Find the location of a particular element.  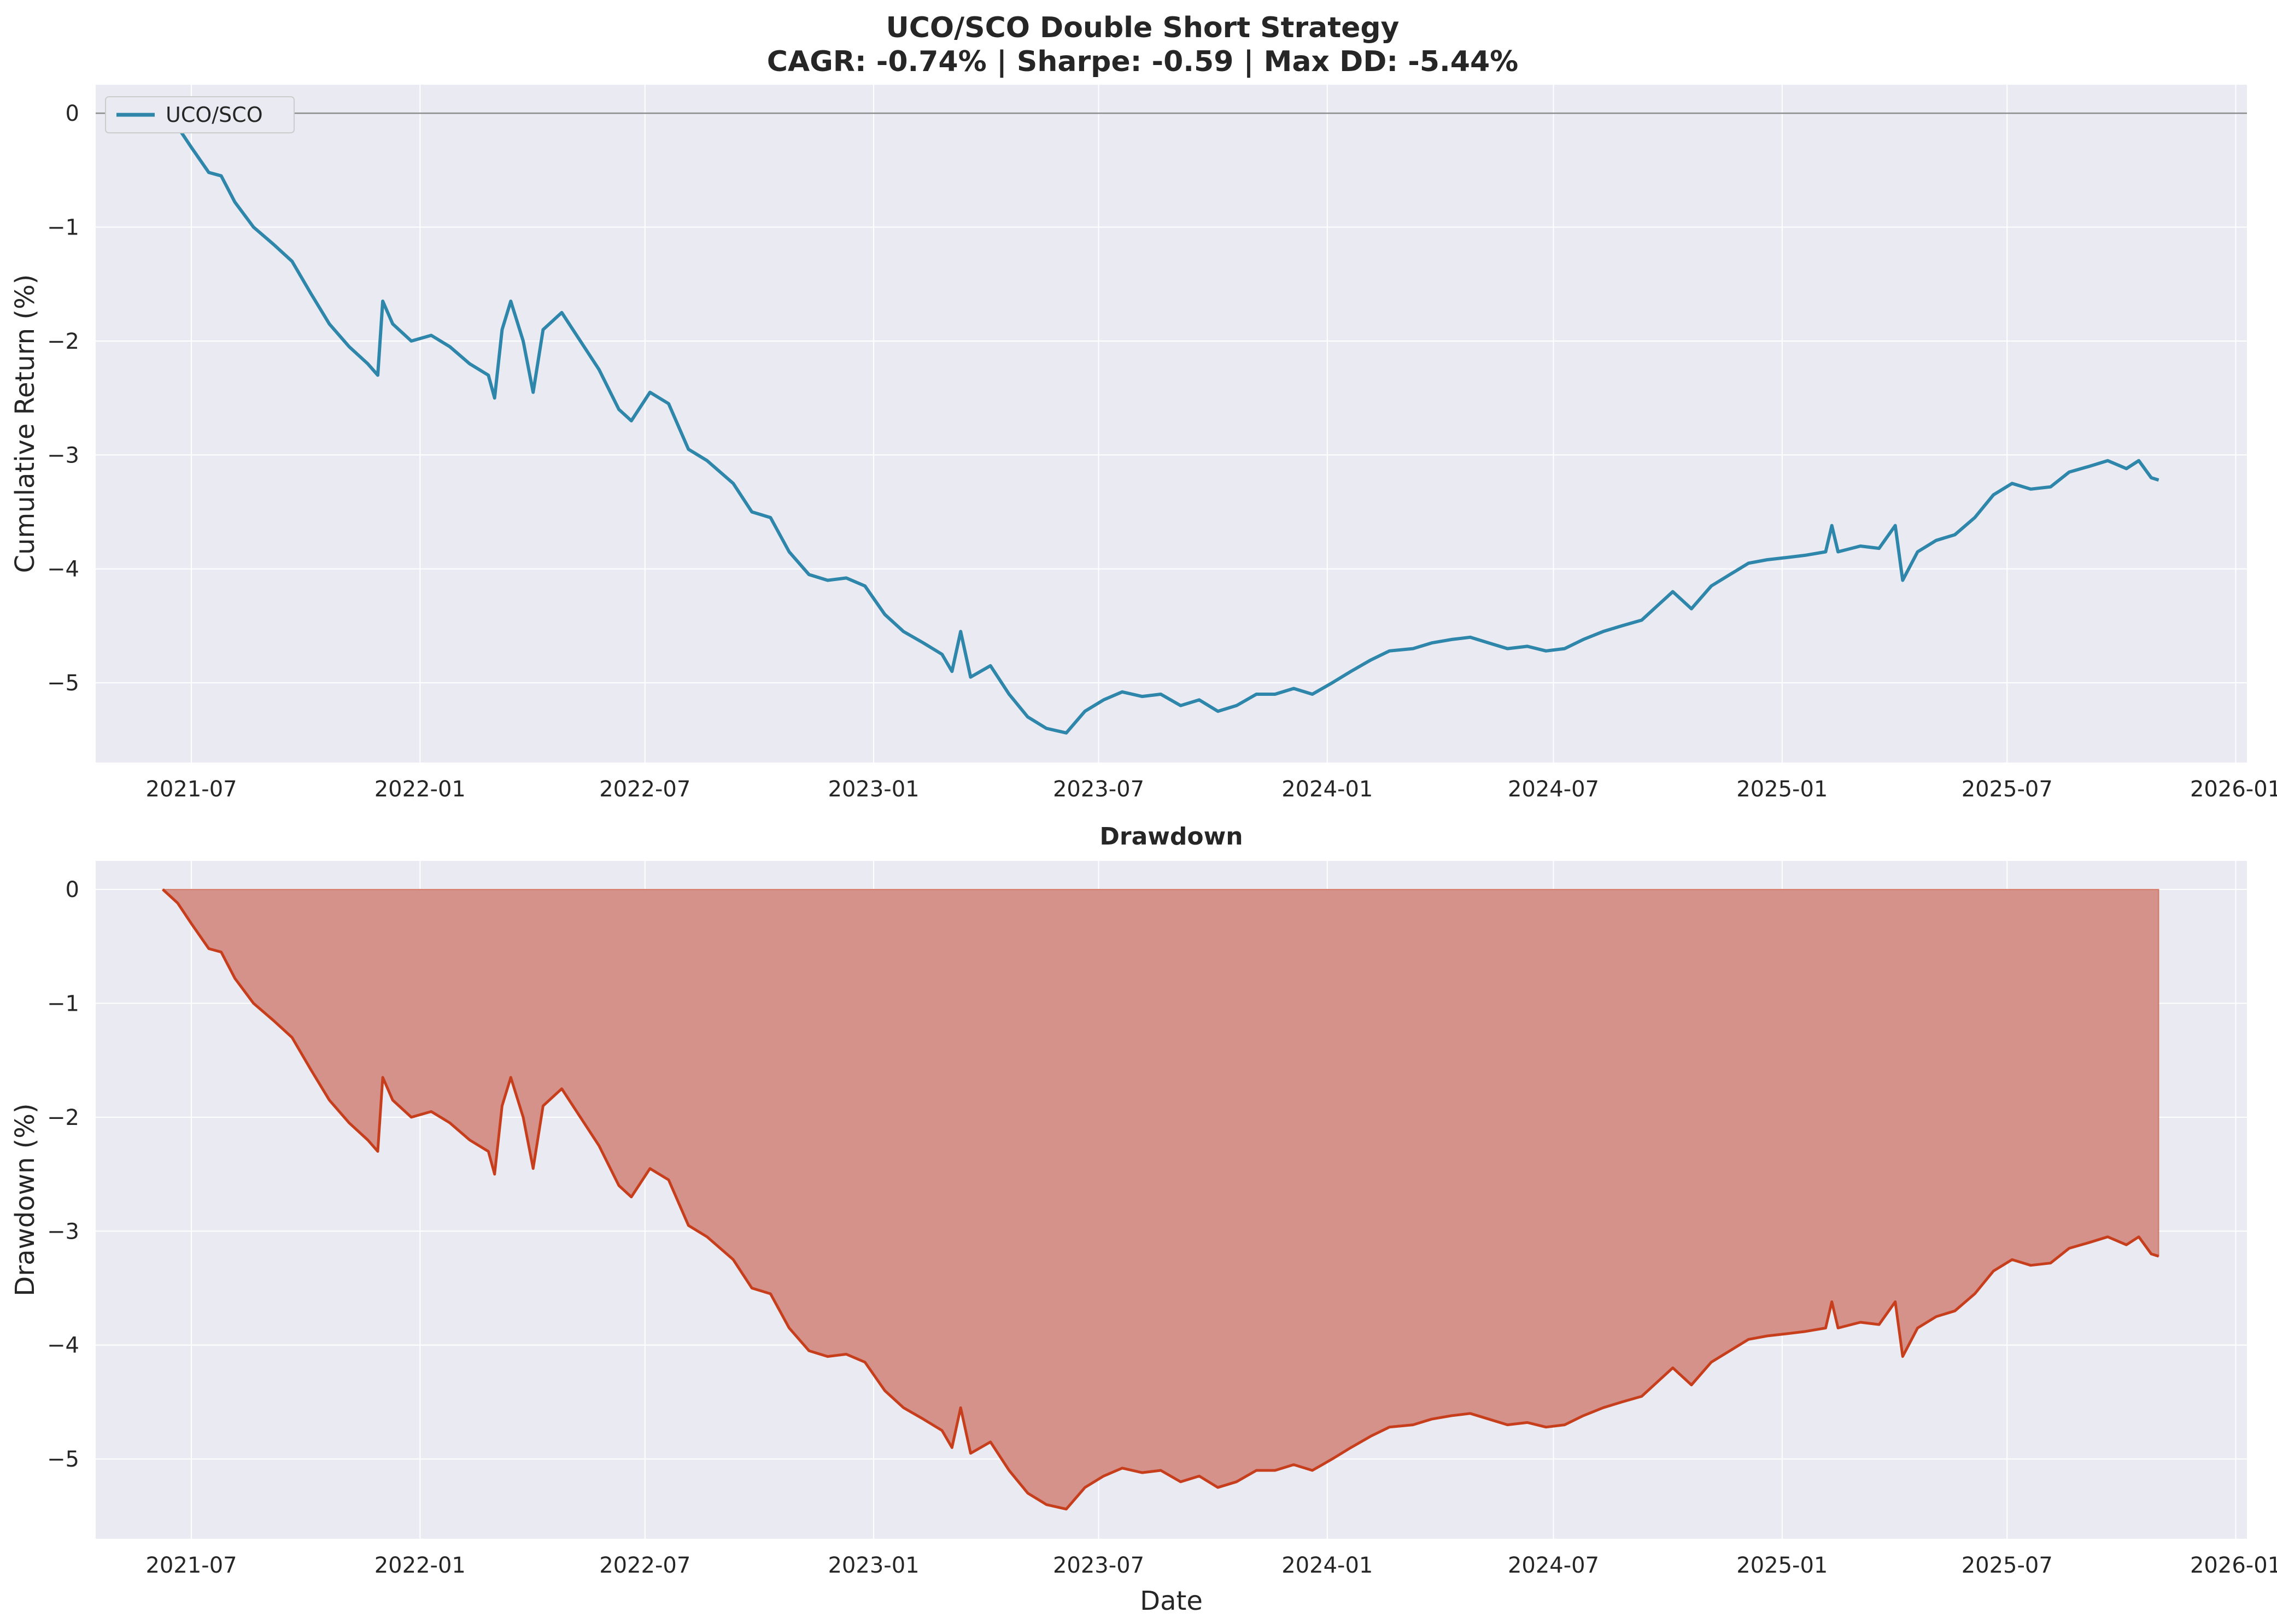

drawdown-panel-title: Drawdown is located at coordinates (1171, 837).